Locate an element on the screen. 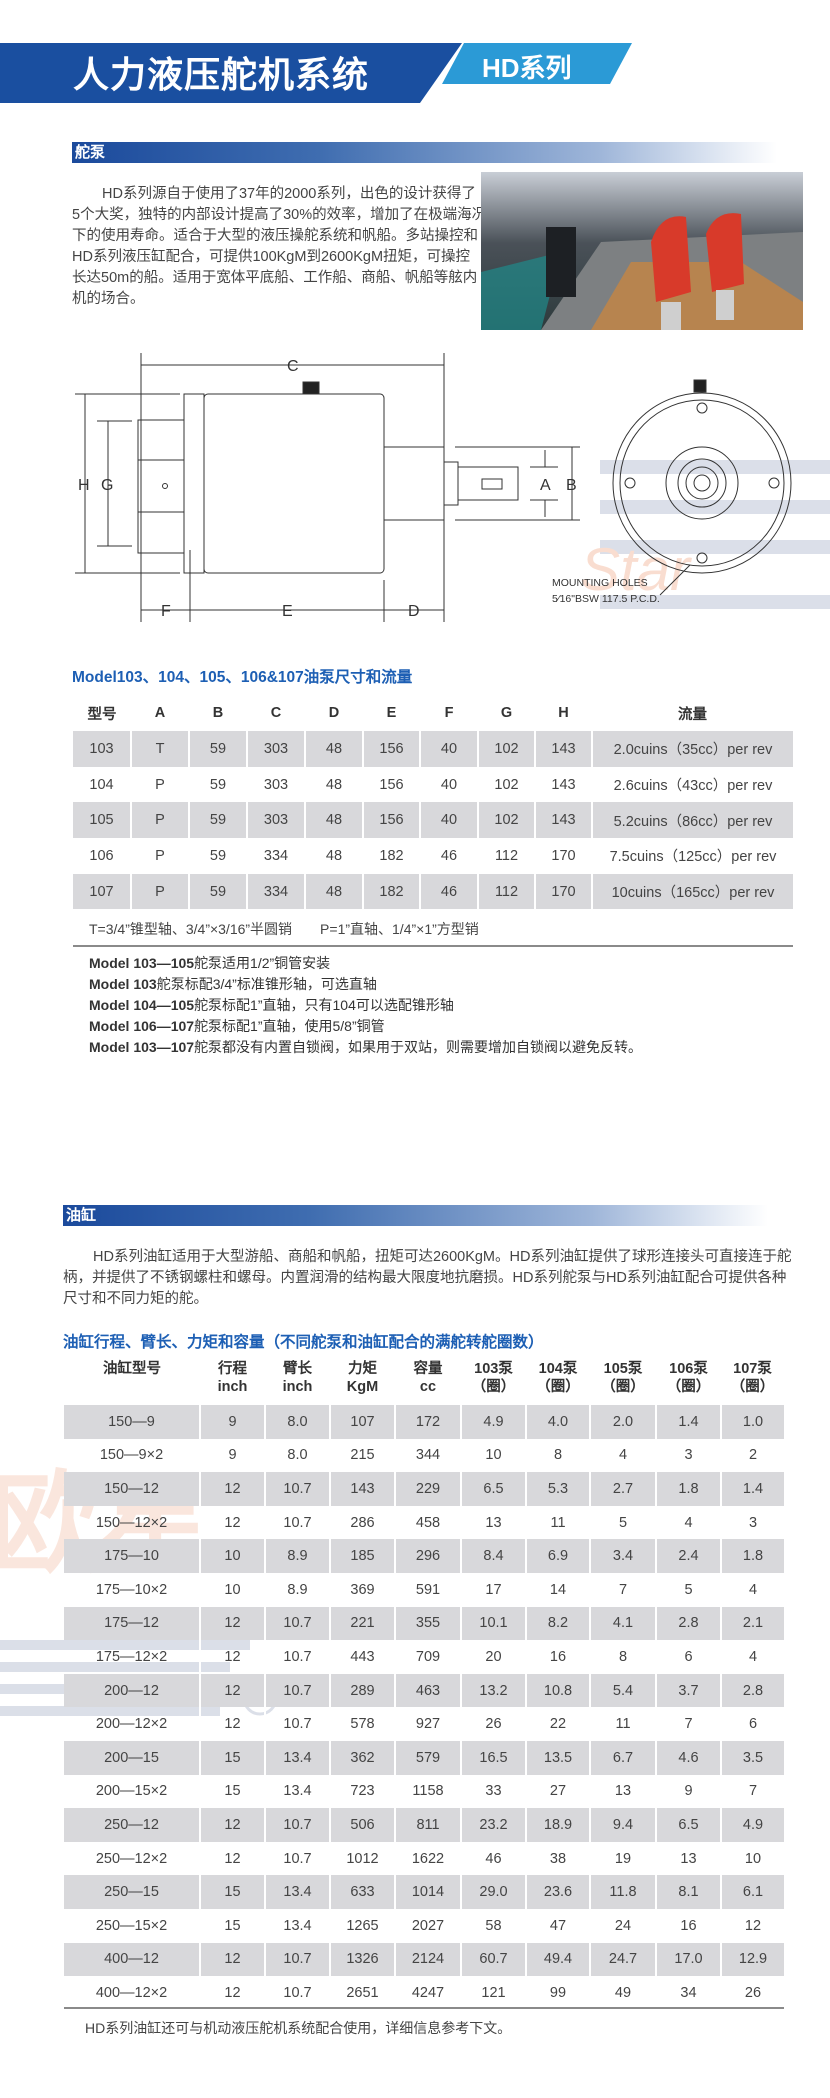 The height and width of the screenshot is (2098, 830). pump-dimension-drawing: Star C H G A B F E D is located at coordinates (452, 487).